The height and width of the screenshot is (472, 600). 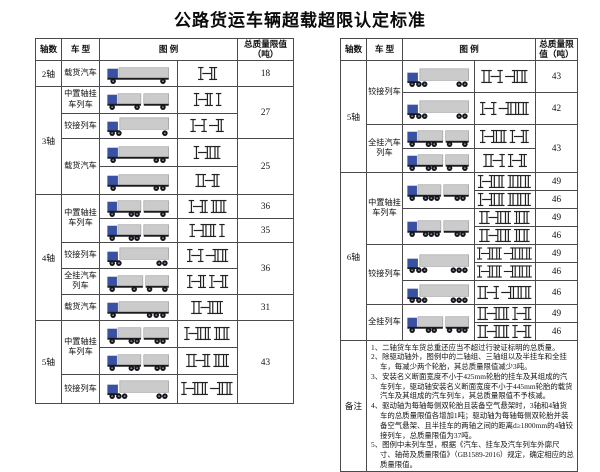 I want to click on table-row: 42, so click(x=459, y=108).